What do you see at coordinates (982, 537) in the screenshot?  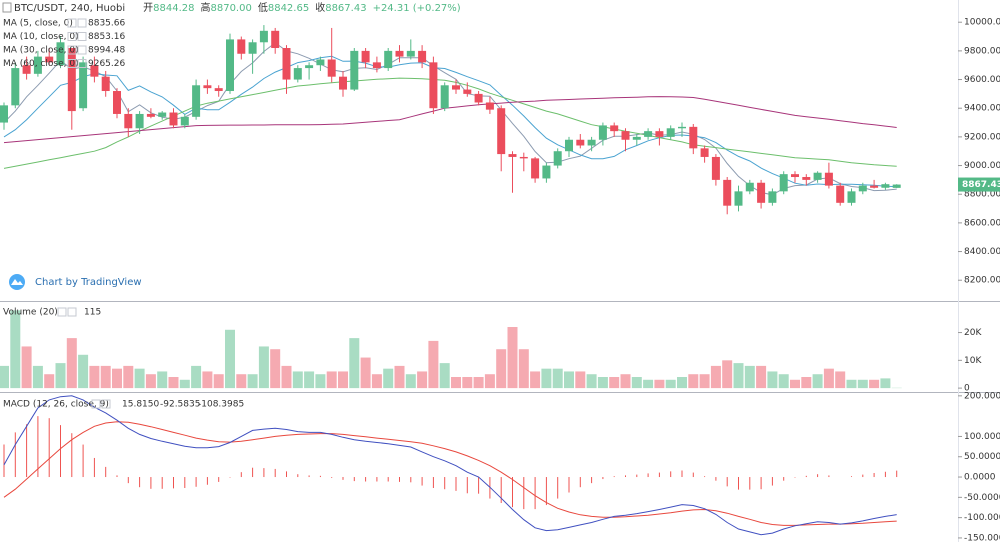 I see `y-tick-label: -150.0000` at bounding box center [982, 537].